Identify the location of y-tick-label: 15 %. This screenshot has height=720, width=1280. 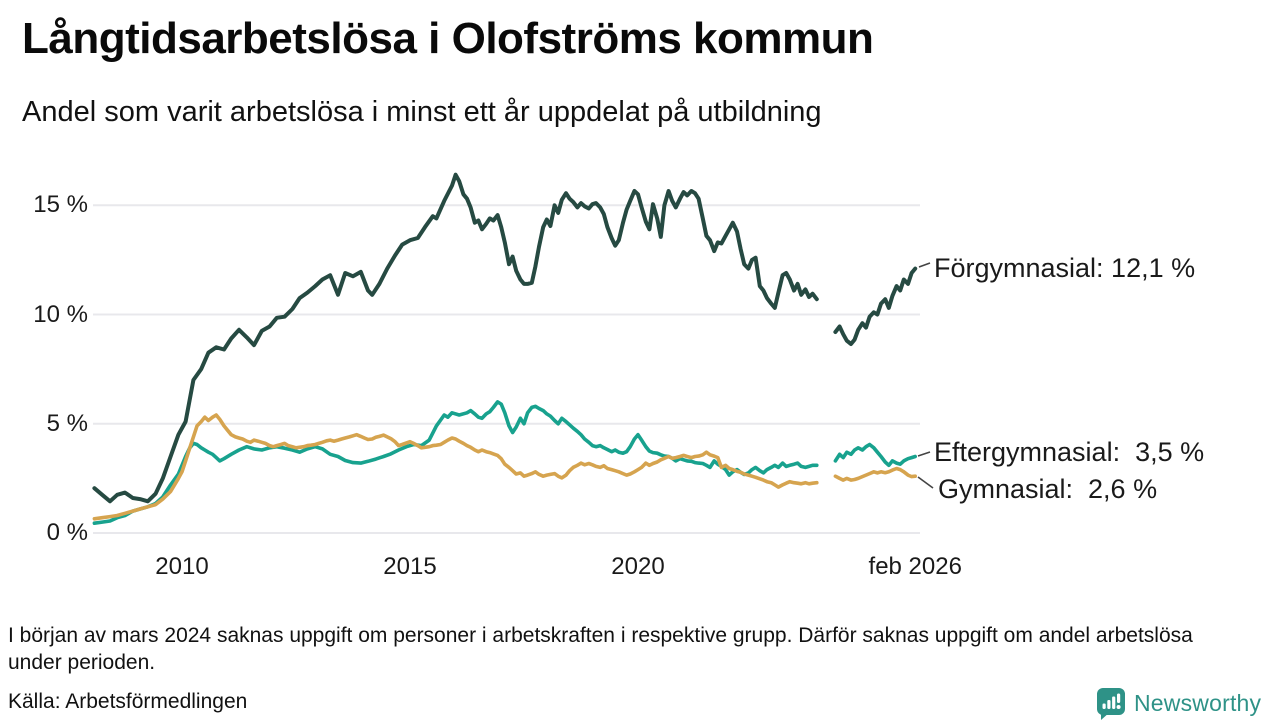
(60, 205).